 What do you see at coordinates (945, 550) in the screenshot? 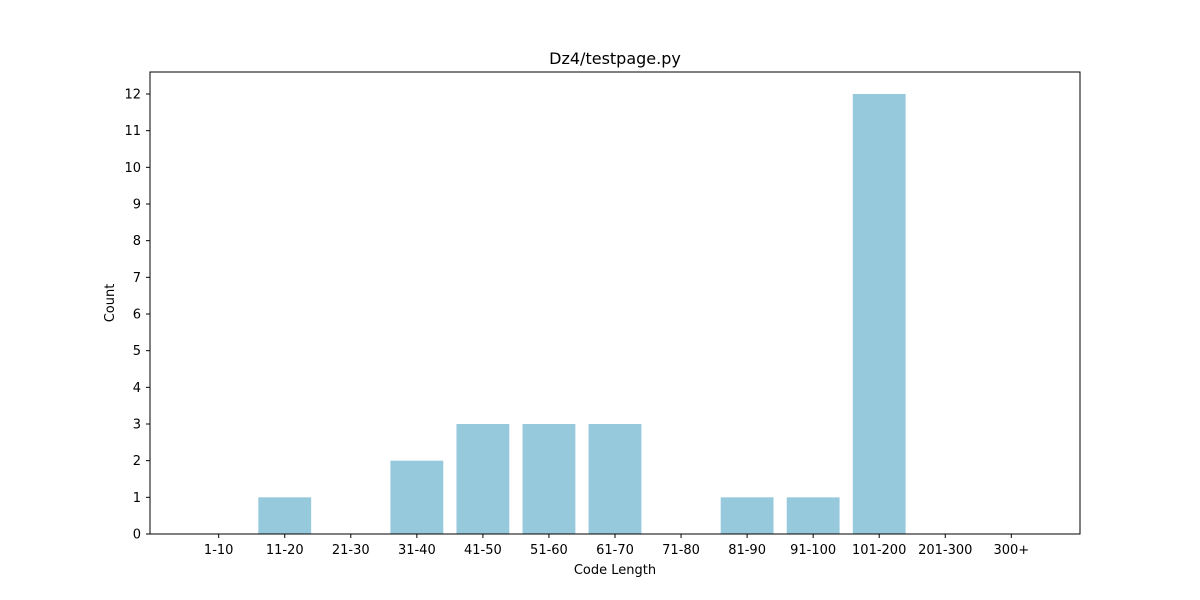
I see `x-tick-label: 201-300` at bounding box center [945, 550].